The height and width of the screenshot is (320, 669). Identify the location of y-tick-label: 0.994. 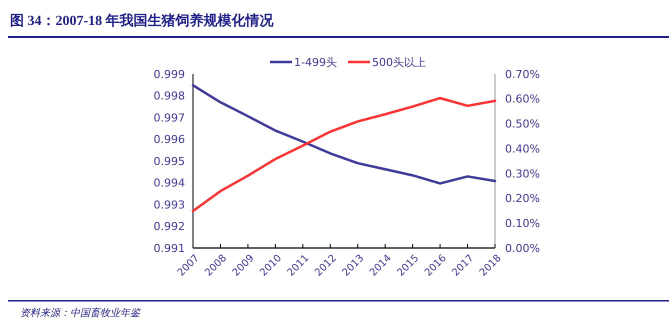
(169, 183).